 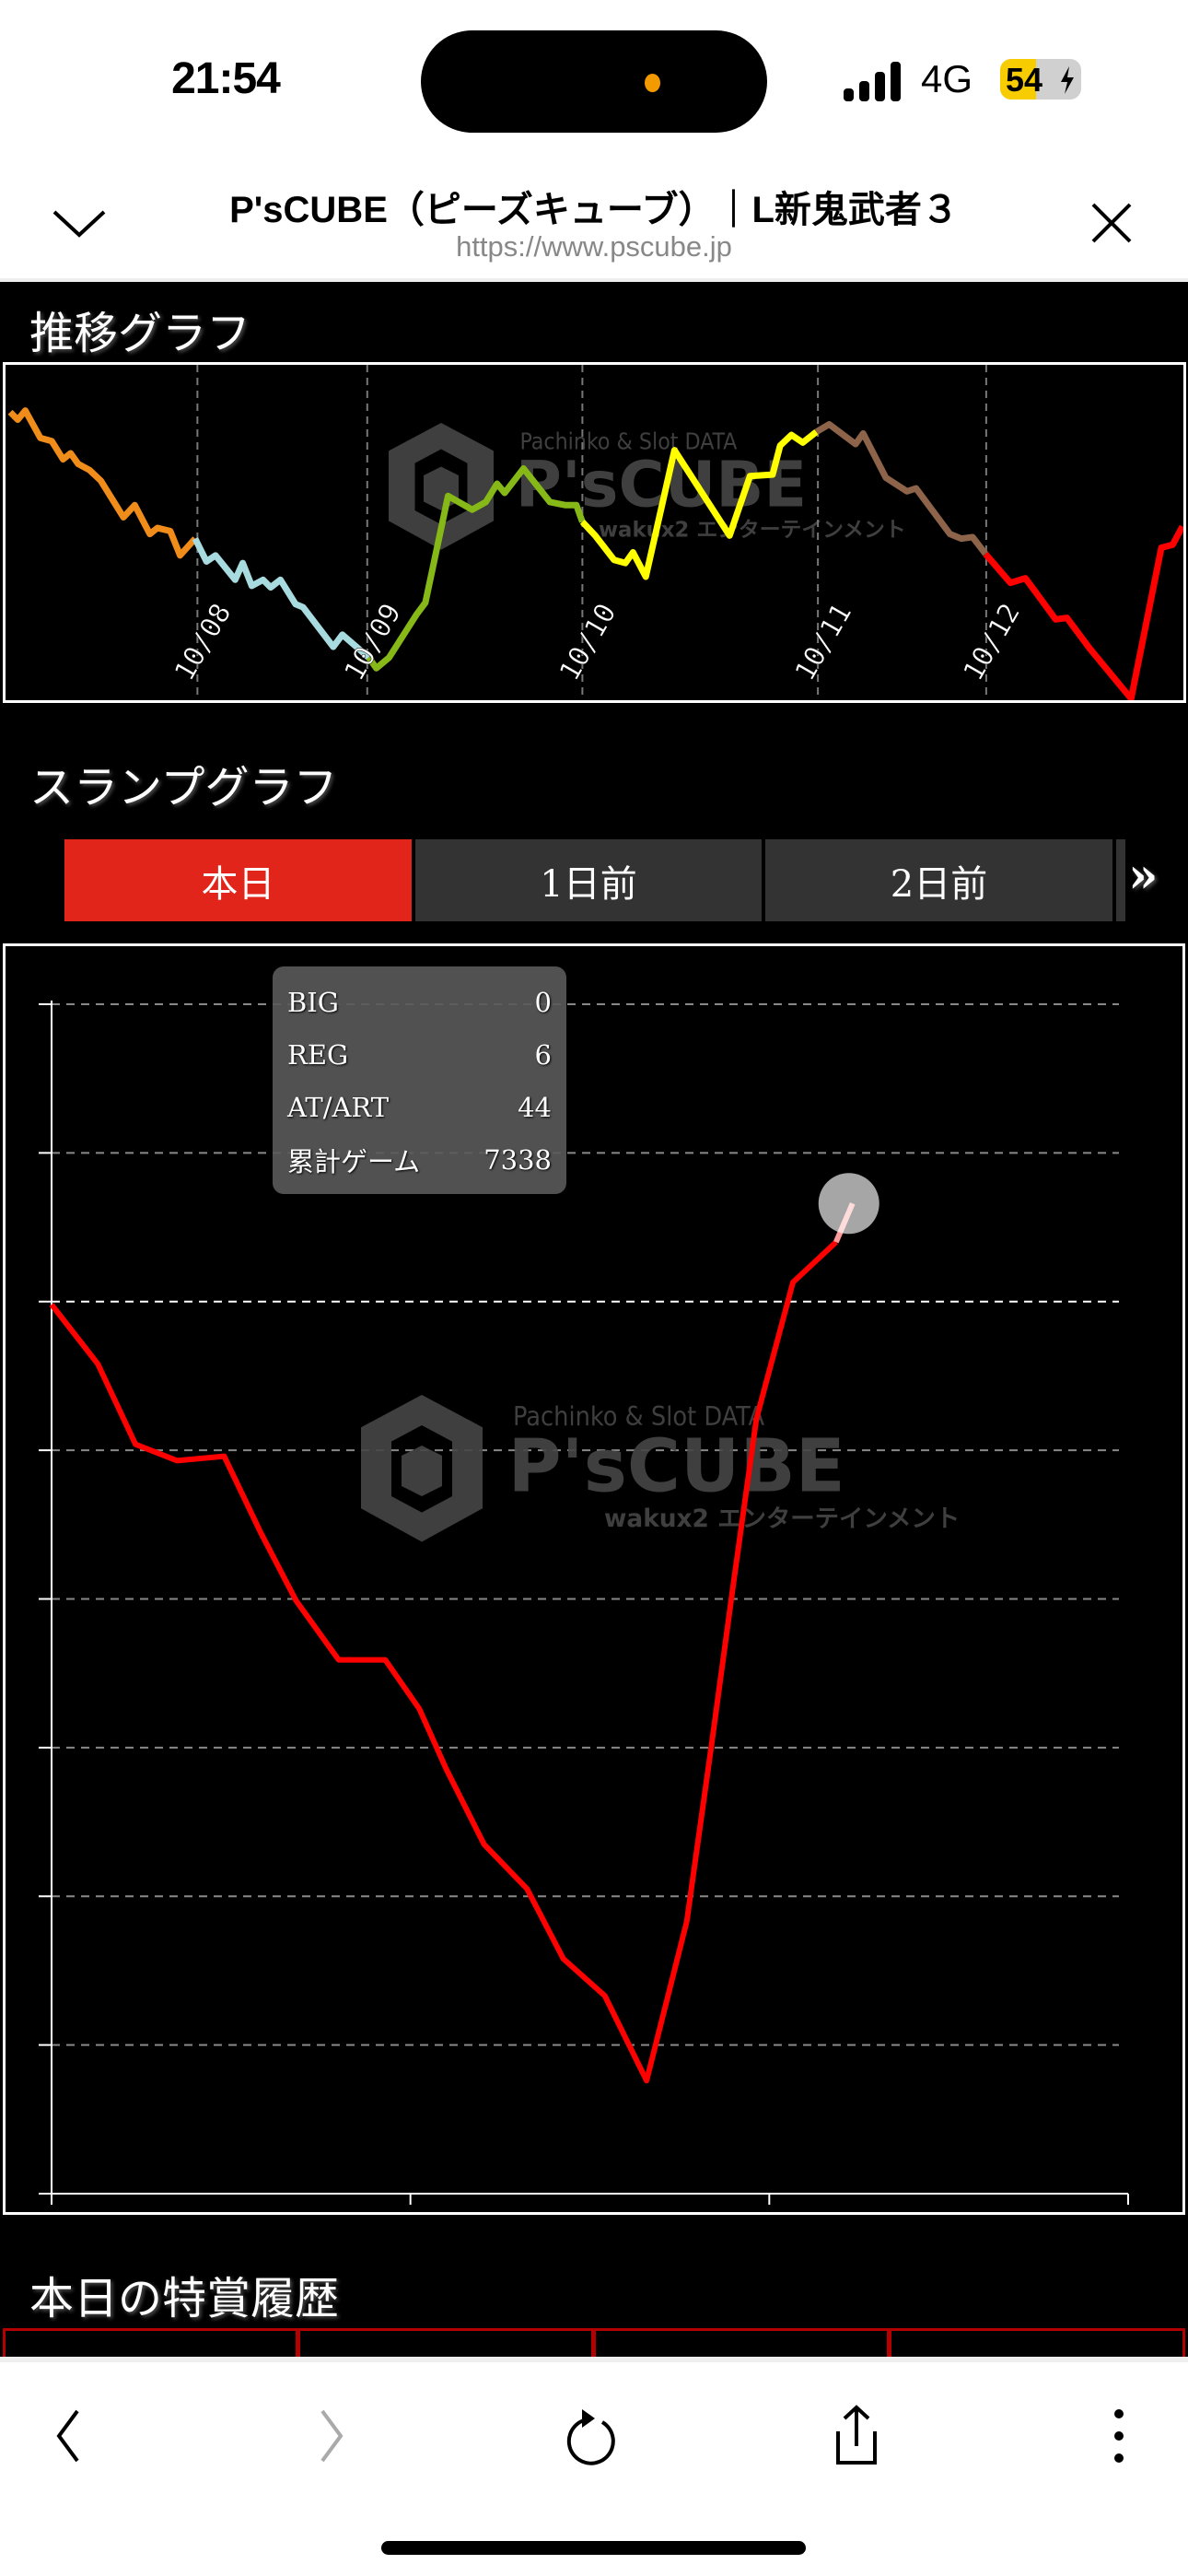 I want to click on forward-icon, so click(x=332, y=2436).